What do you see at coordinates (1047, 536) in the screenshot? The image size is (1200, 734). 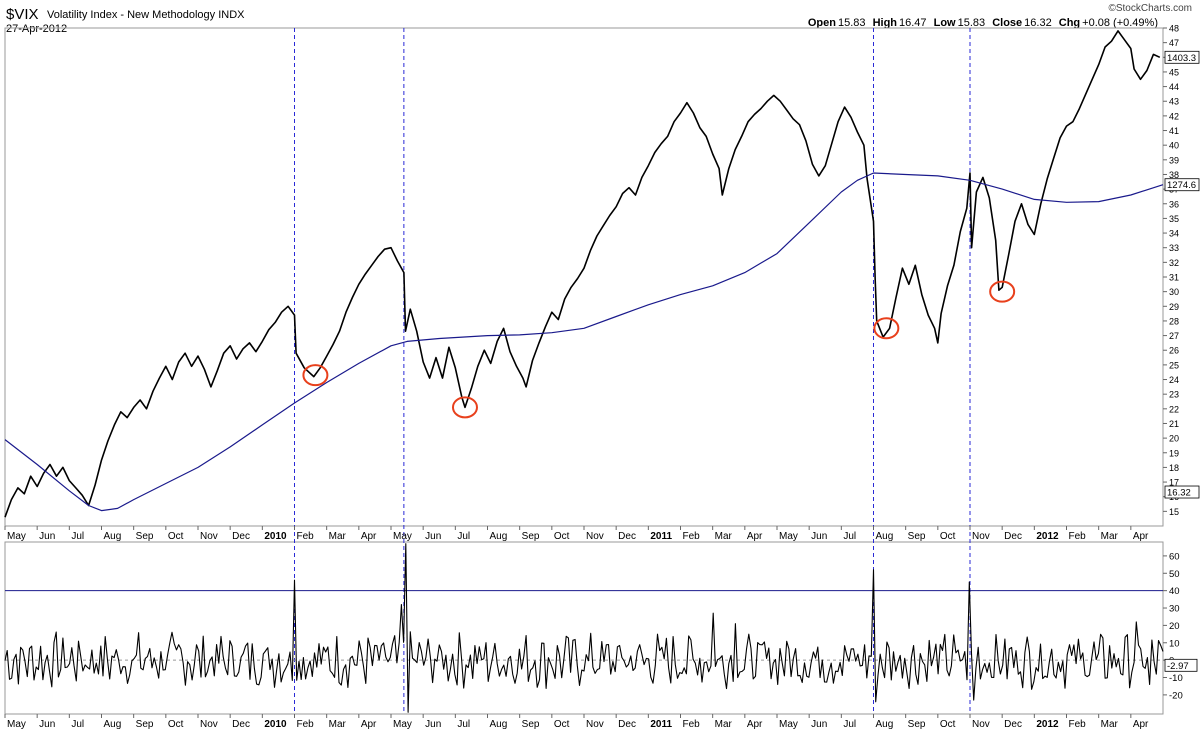 I see `x-tick-label: 2012` at bounding box center [1047, 536].